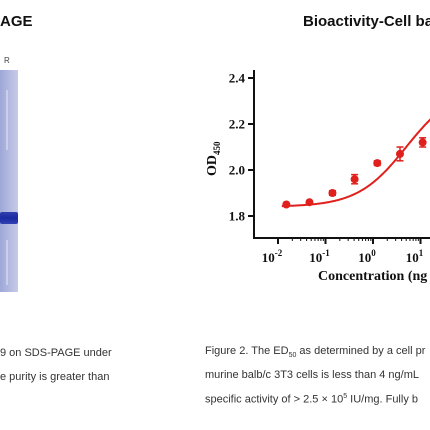 The width and height of the screenshot is (430, 430). I want to click on x-tick-label: 10⁻², so click(272, 256).